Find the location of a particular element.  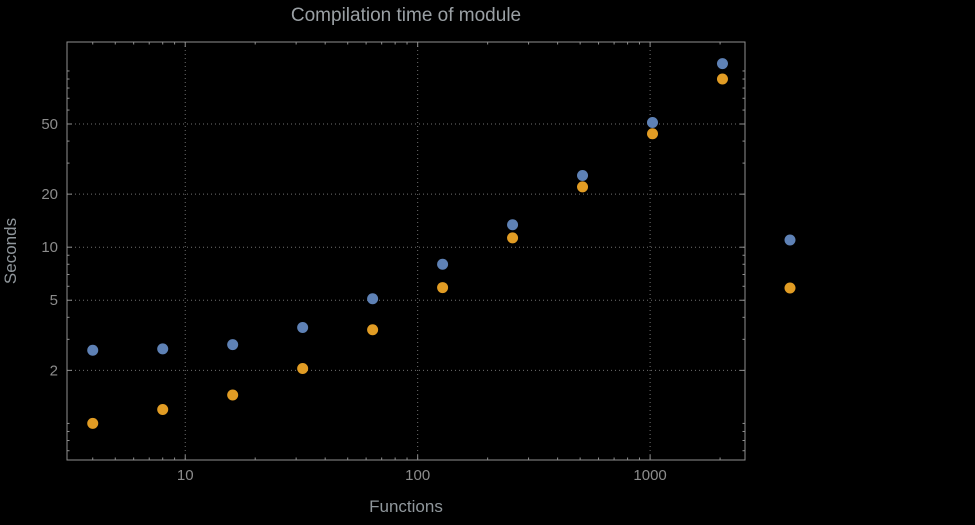

y-tick-label: 50 is located at coordinates (49, 124).